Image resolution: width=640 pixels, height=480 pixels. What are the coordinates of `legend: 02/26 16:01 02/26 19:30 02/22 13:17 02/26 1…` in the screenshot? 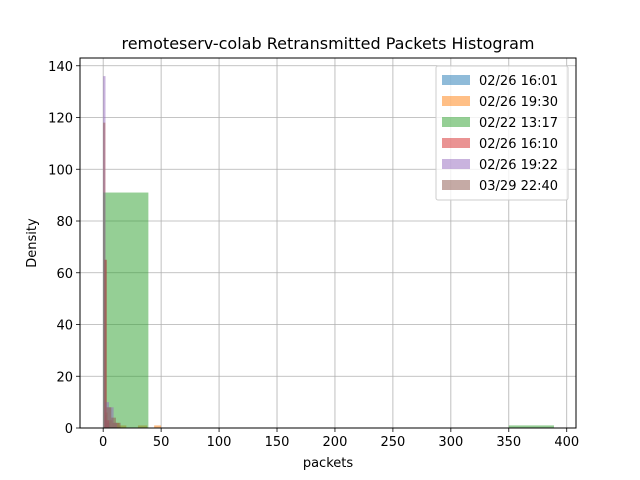 It's located at (502, 133).